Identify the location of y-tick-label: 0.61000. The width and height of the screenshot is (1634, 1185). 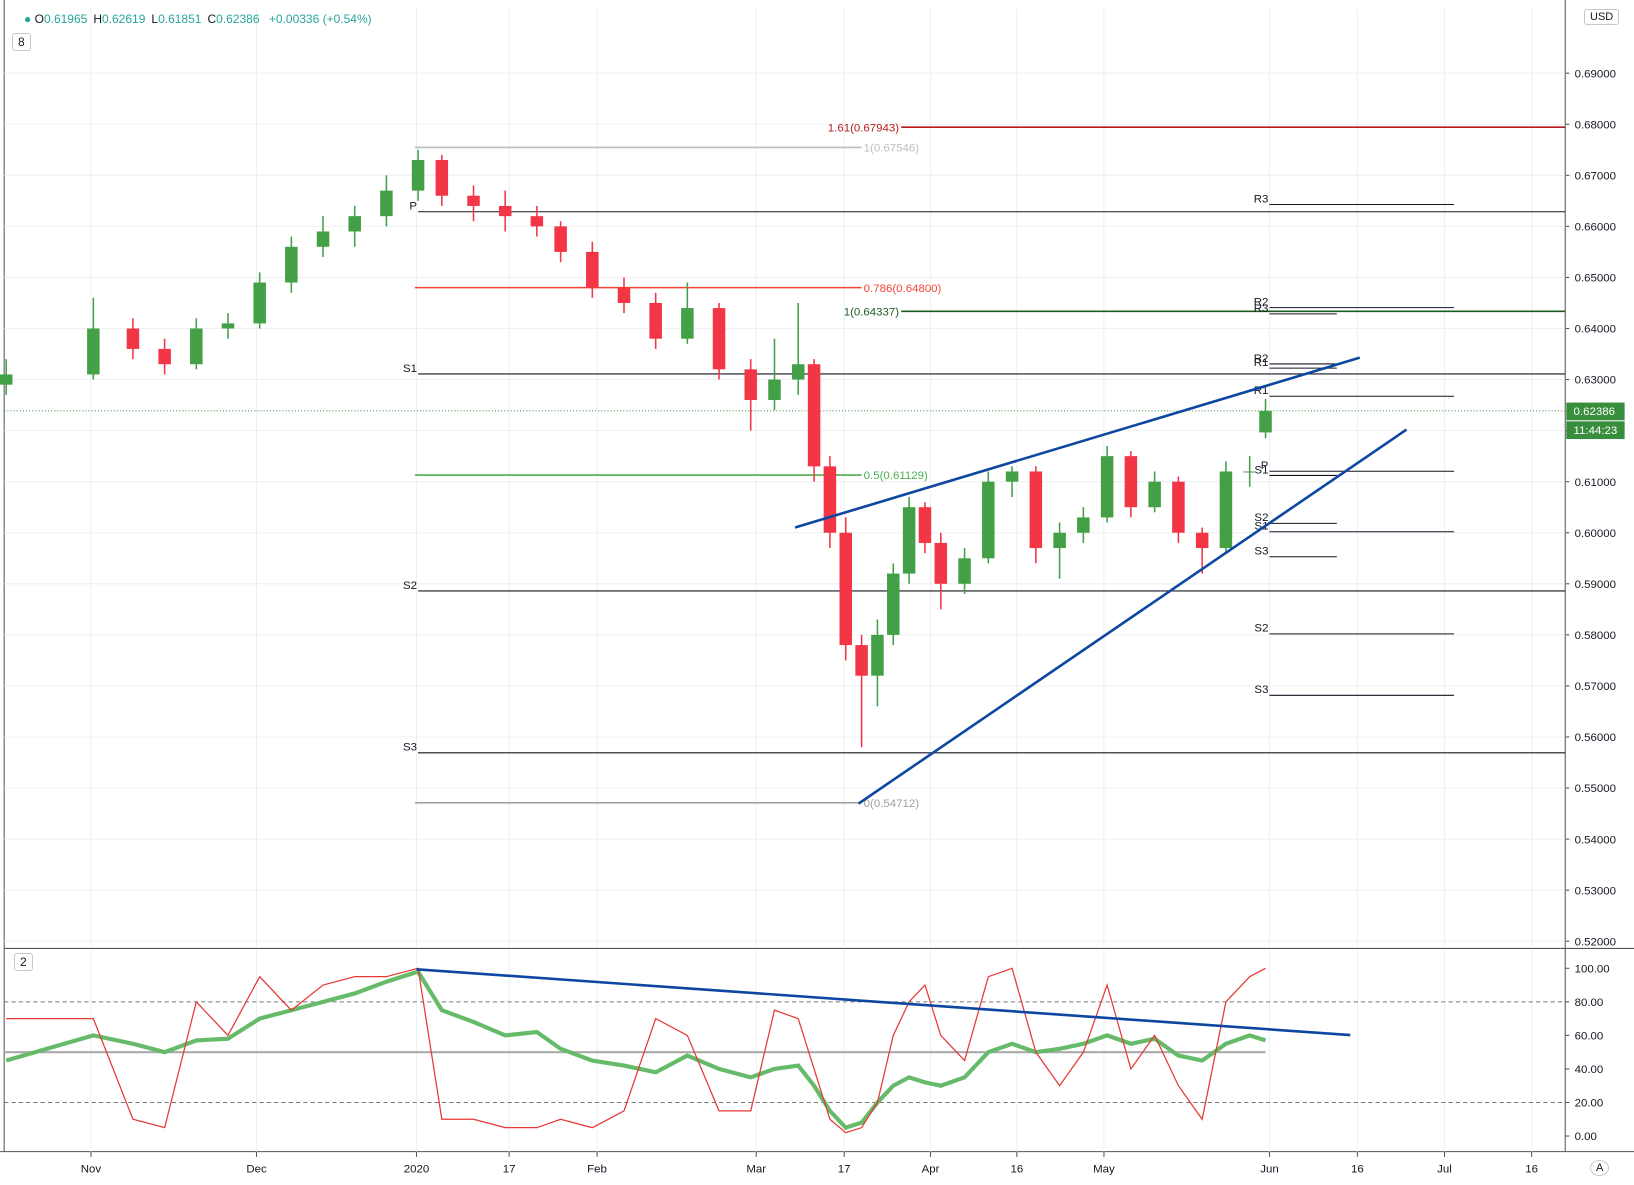
(1595, 483).